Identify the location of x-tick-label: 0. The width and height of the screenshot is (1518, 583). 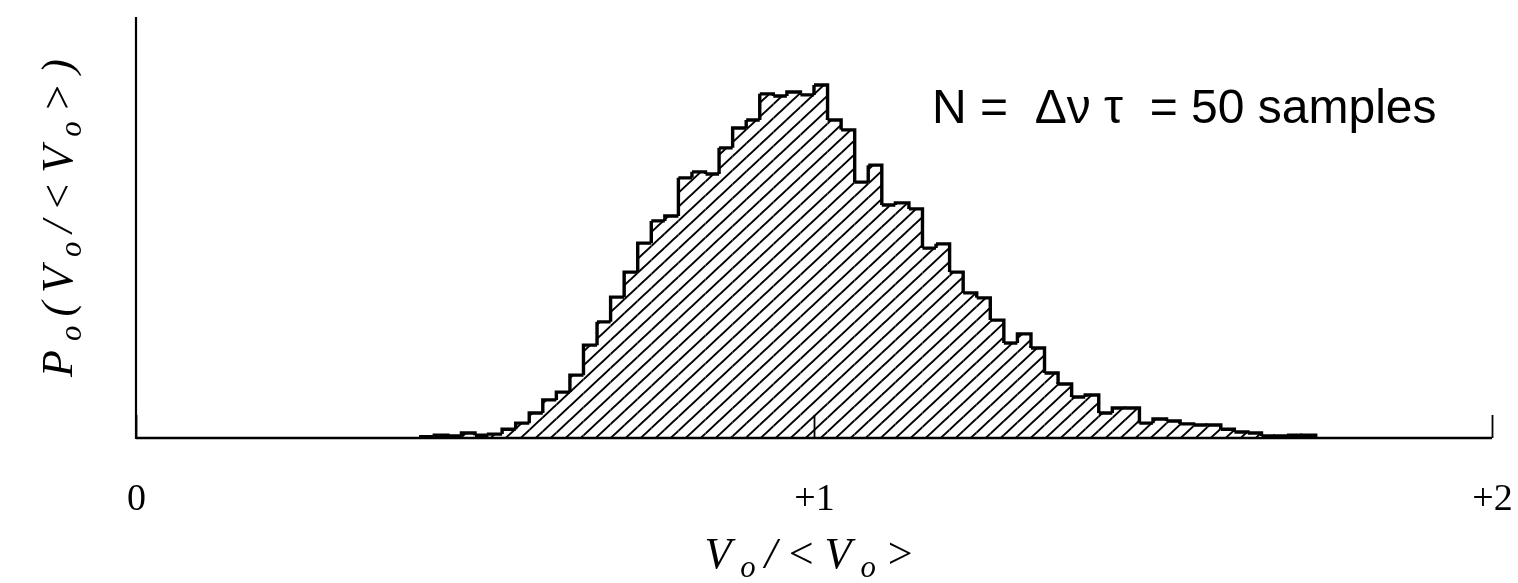
(136, 496).